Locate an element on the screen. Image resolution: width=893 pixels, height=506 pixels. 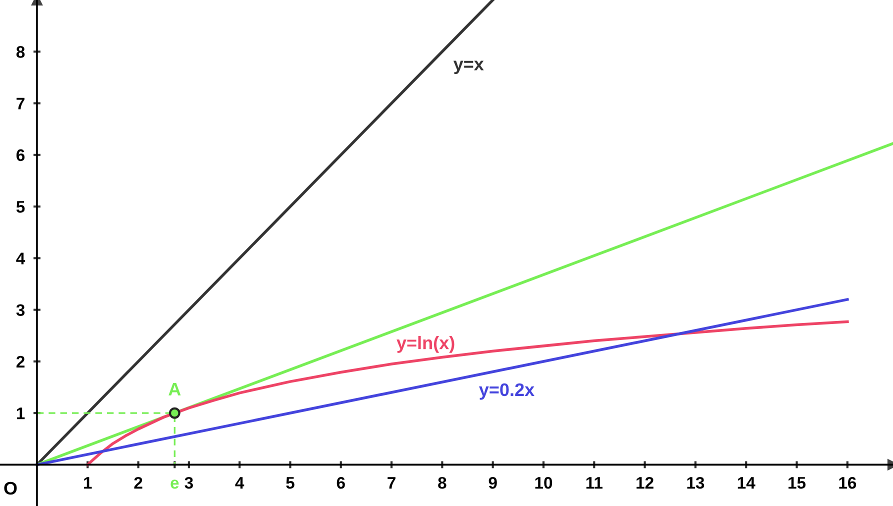
x-tick-label: 15 is located at coordinates (797, 483).